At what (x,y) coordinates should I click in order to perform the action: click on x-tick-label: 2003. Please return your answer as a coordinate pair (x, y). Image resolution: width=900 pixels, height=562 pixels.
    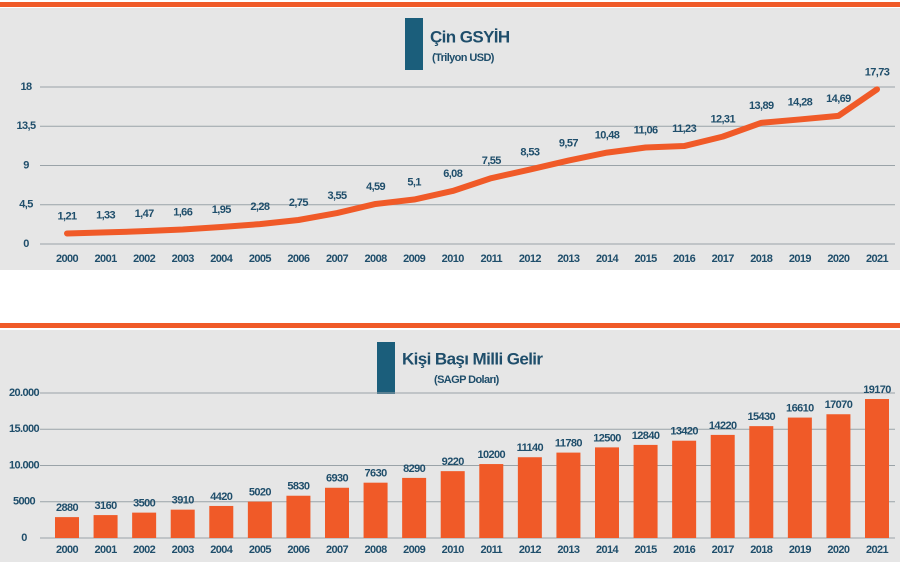
    Looking at the image, I should click on (183, 550).